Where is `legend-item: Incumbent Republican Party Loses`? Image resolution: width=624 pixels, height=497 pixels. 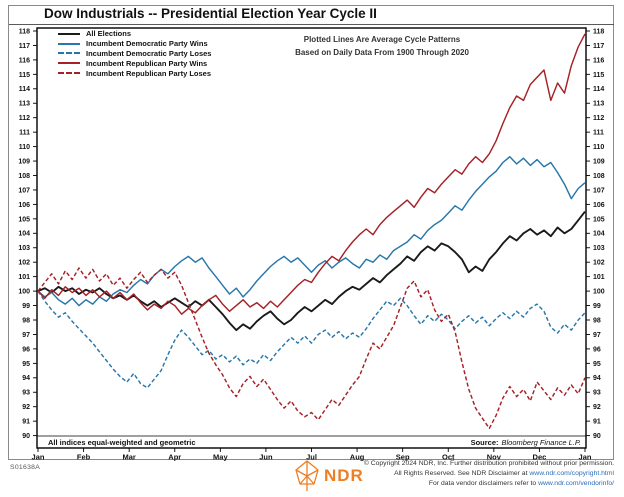 legend-item: Incumbent Republican Party Loses is located at coordinates (134, 73).